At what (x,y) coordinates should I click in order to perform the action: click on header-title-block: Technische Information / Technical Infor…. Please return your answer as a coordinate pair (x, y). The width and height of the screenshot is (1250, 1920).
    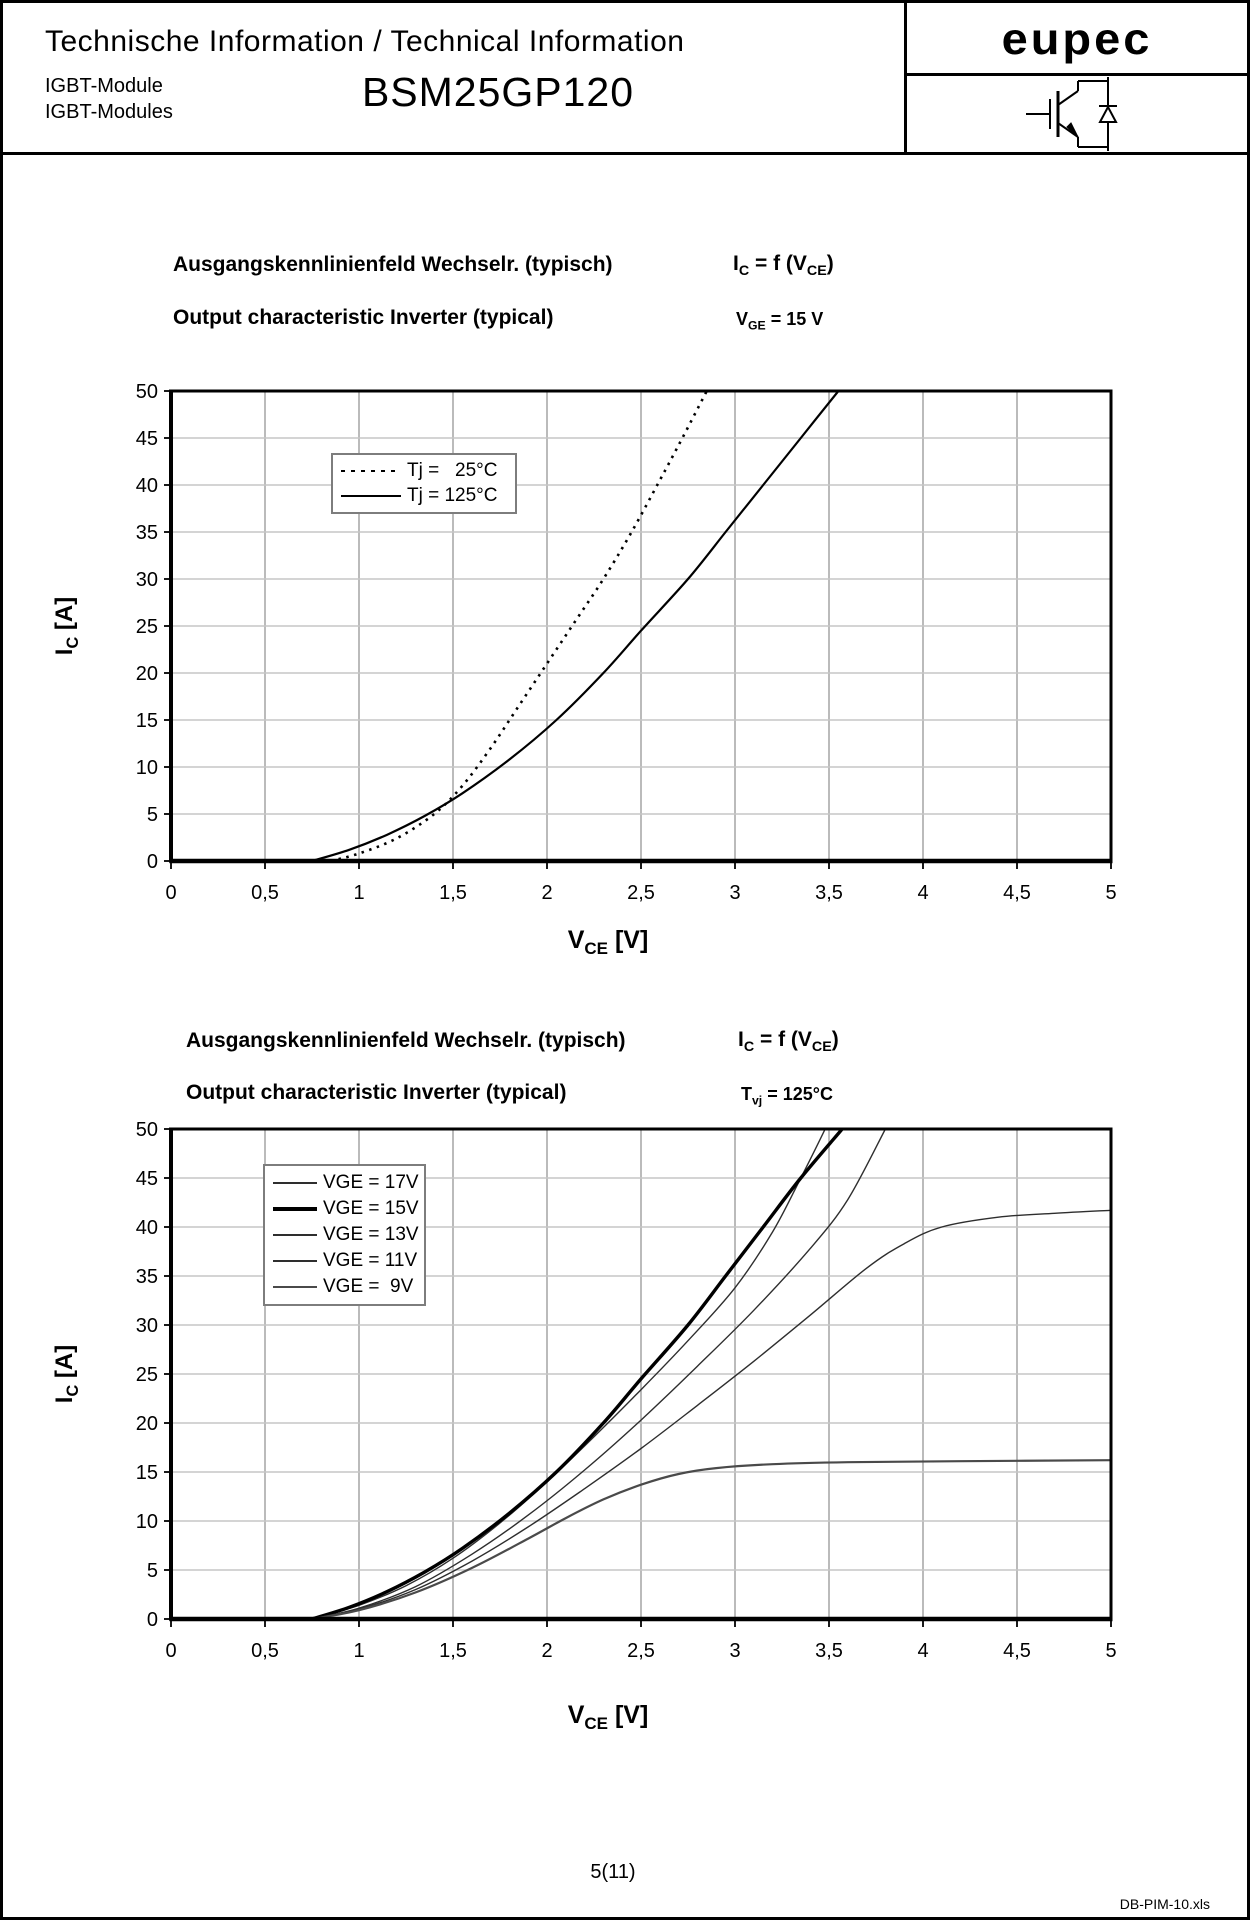
    Looking at the image, I should click on (455, 77).